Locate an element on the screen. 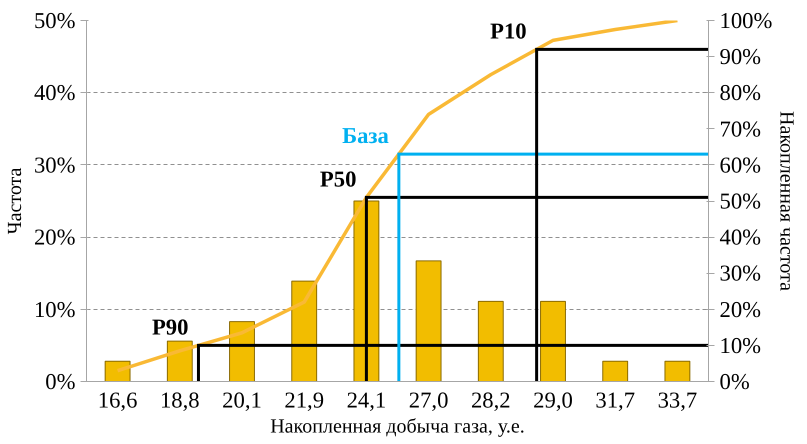 The image size is (807, 444). ref-line-label: P90 is located at coordinates (170, 327).